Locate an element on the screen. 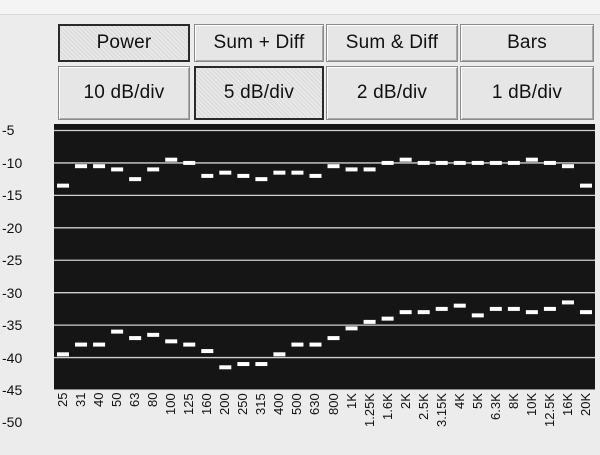 The height and width of the screenshot is (455, 600). x-tick-label: 250 is located at coordinates (243, 404).